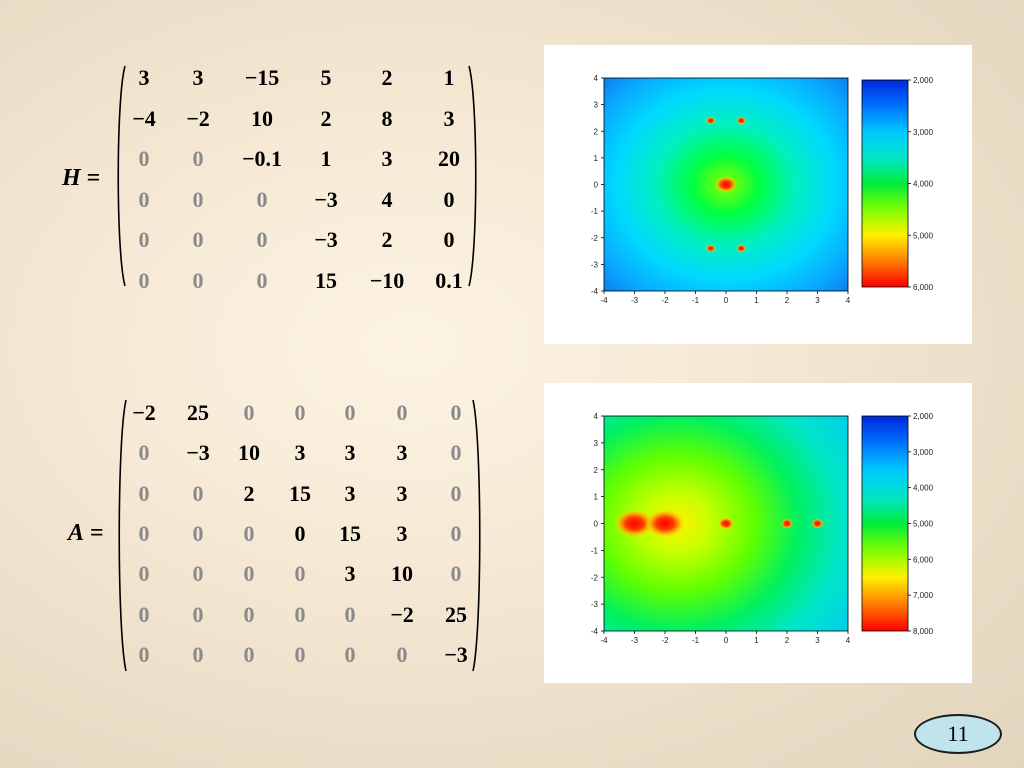 This screenshot has width=1024, height=768. What do you see at coordinates (923, 416) in the screenshot?
I see `colorbar-label: 2,000` at bounding box center [923, 416].